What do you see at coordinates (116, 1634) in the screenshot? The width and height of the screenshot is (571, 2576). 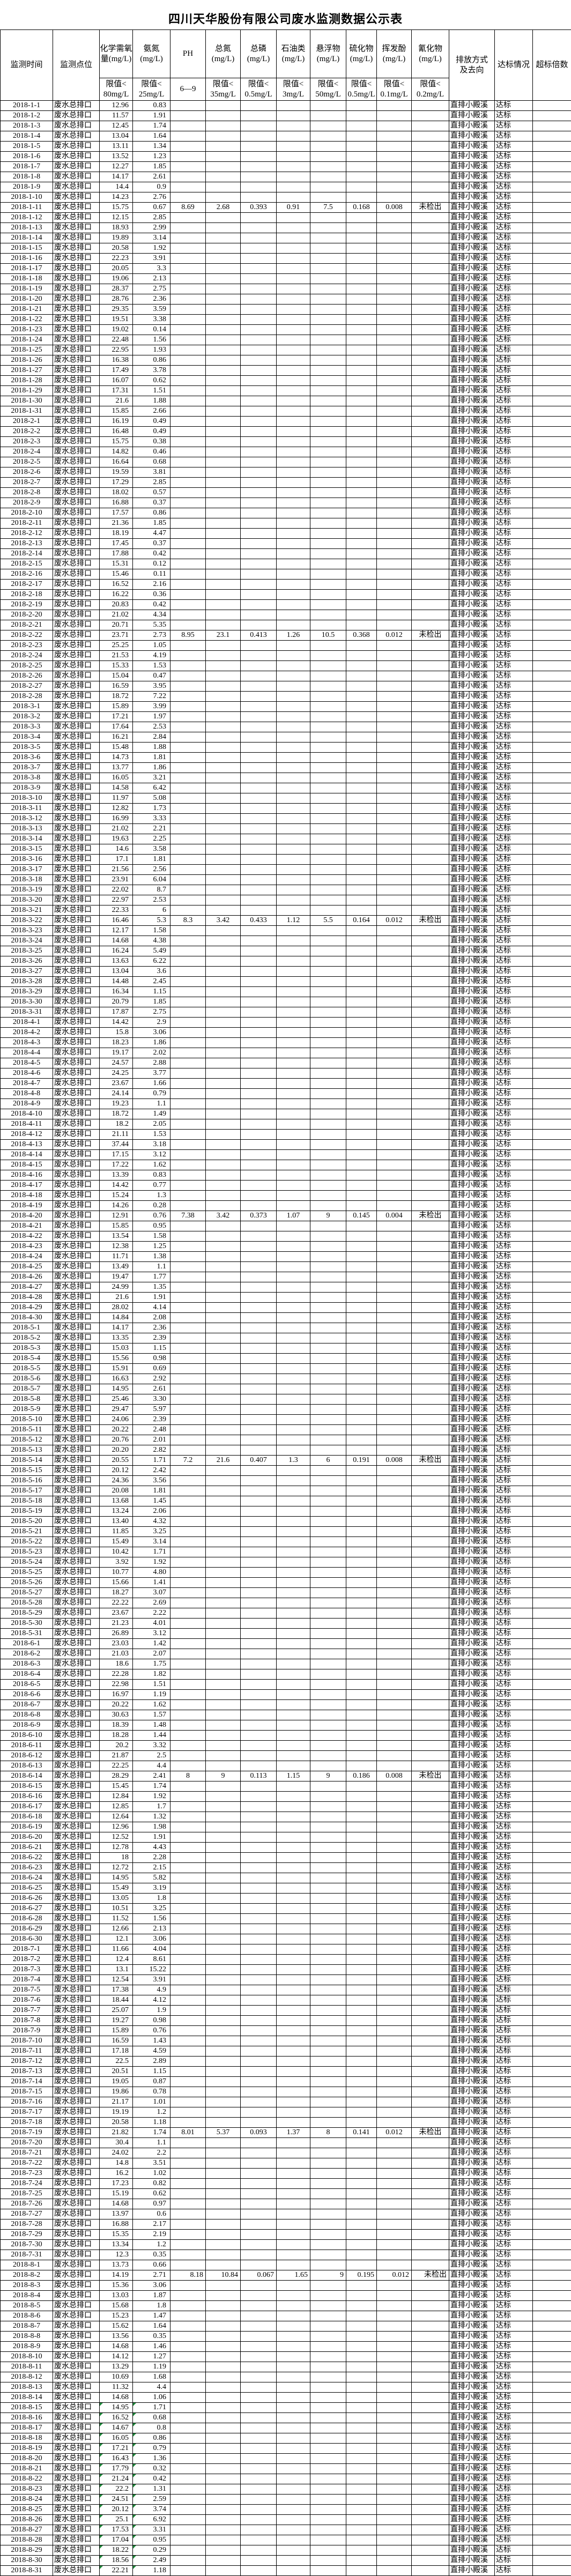 I see `cell-cod: 26.89` at bounding box center [116, 1634].